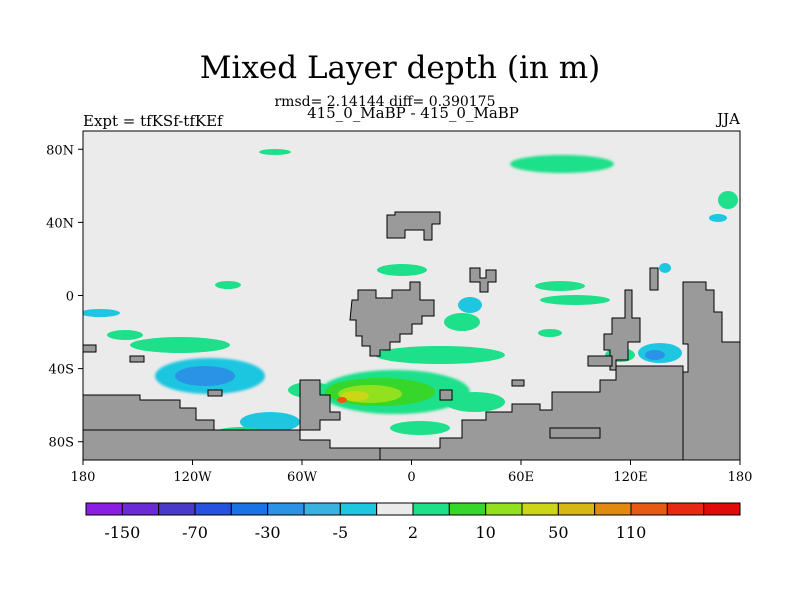 The width and height of the screenshot is (800, 600). What do you see at coordinates (575, 433) in the screenshot?
I see `land-antarctica-shelf` at bounding box center [575, 433].